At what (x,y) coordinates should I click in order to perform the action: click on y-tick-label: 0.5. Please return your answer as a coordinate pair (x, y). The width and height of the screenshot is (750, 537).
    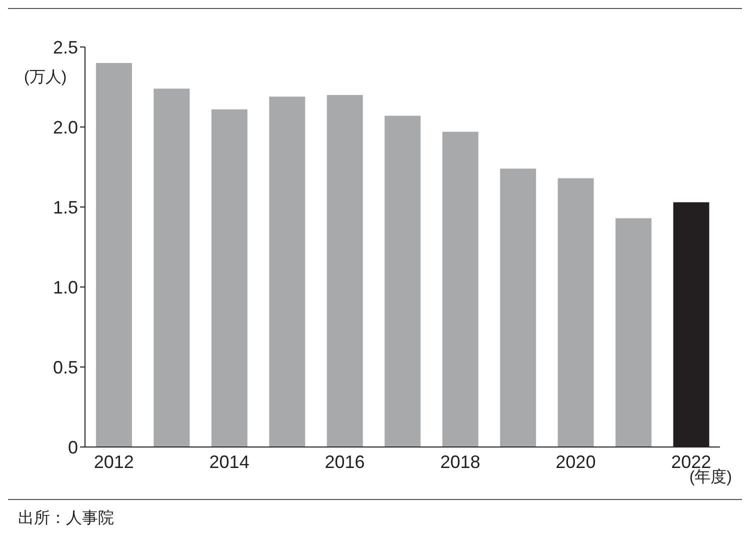
    Looking at the image, I should click on (65, 367).